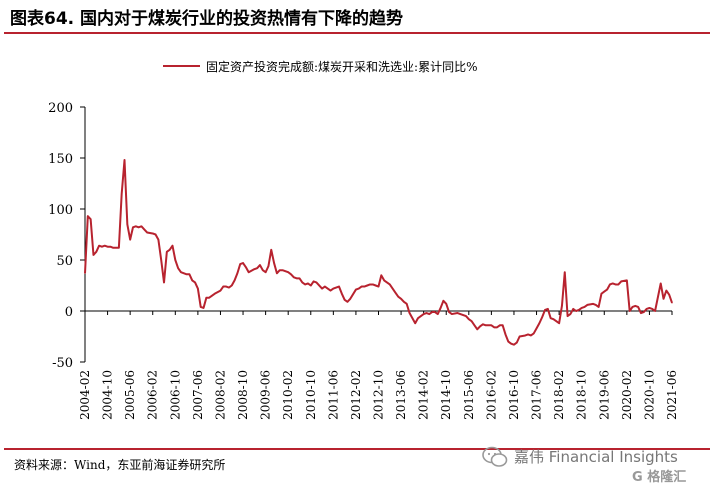  What do you see at coordinates (582, 395) in the screenshot?
I see `x-tick-label: 2018-10` at bounding box center [582, 395].